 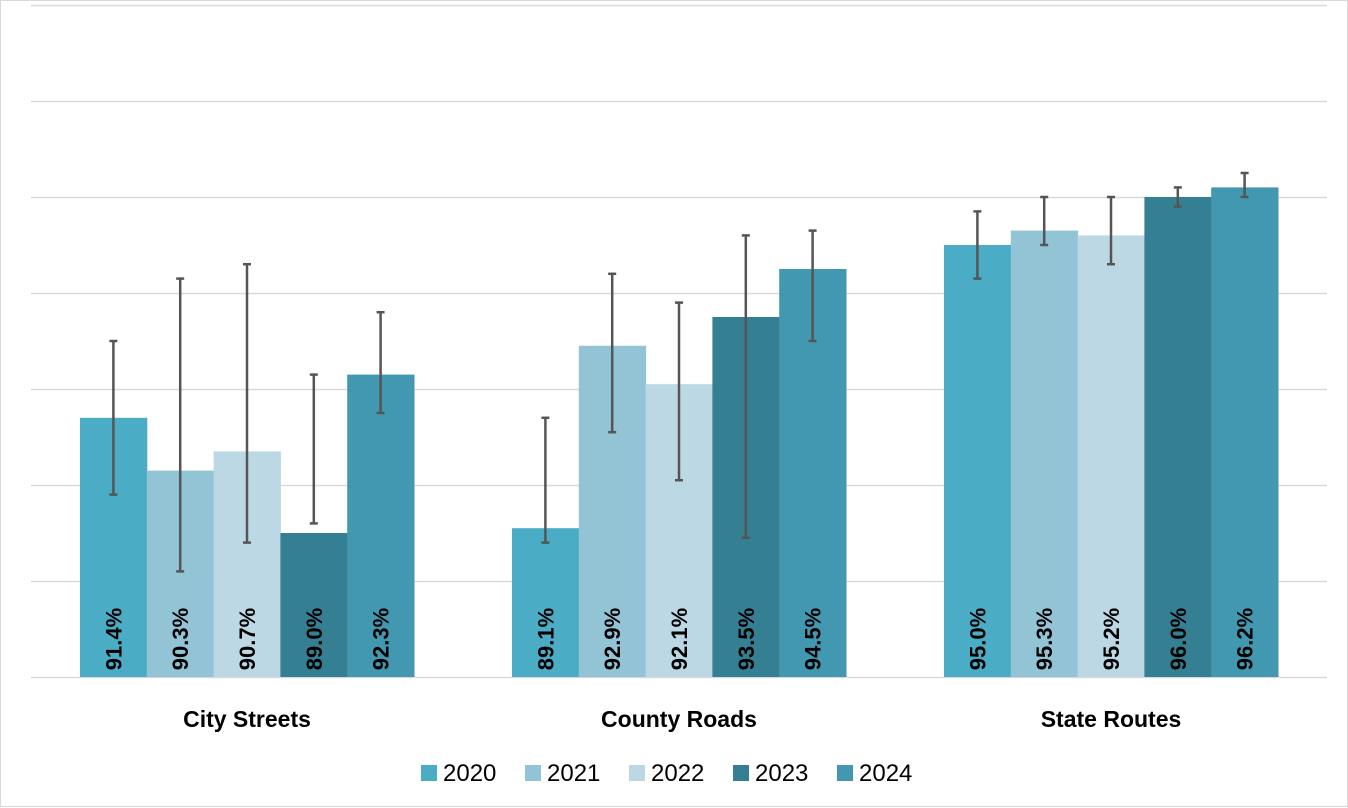 I want to click on legend: 2020 2021 2022 2023 2024, so click(x=666, y=773).